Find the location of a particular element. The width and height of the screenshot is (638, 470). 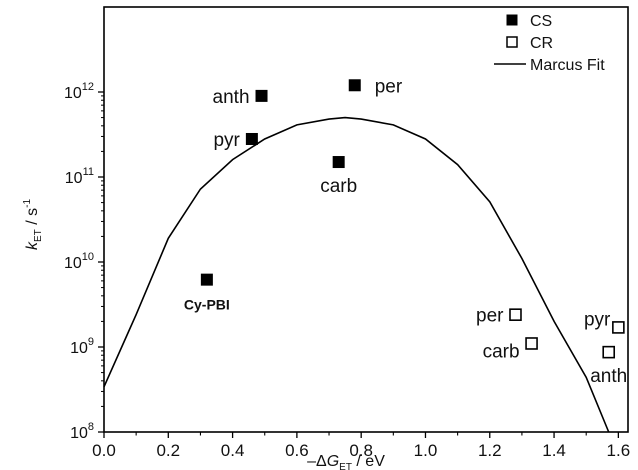

y-tick-label: 10⁸ is located at coordinates (82, 431).